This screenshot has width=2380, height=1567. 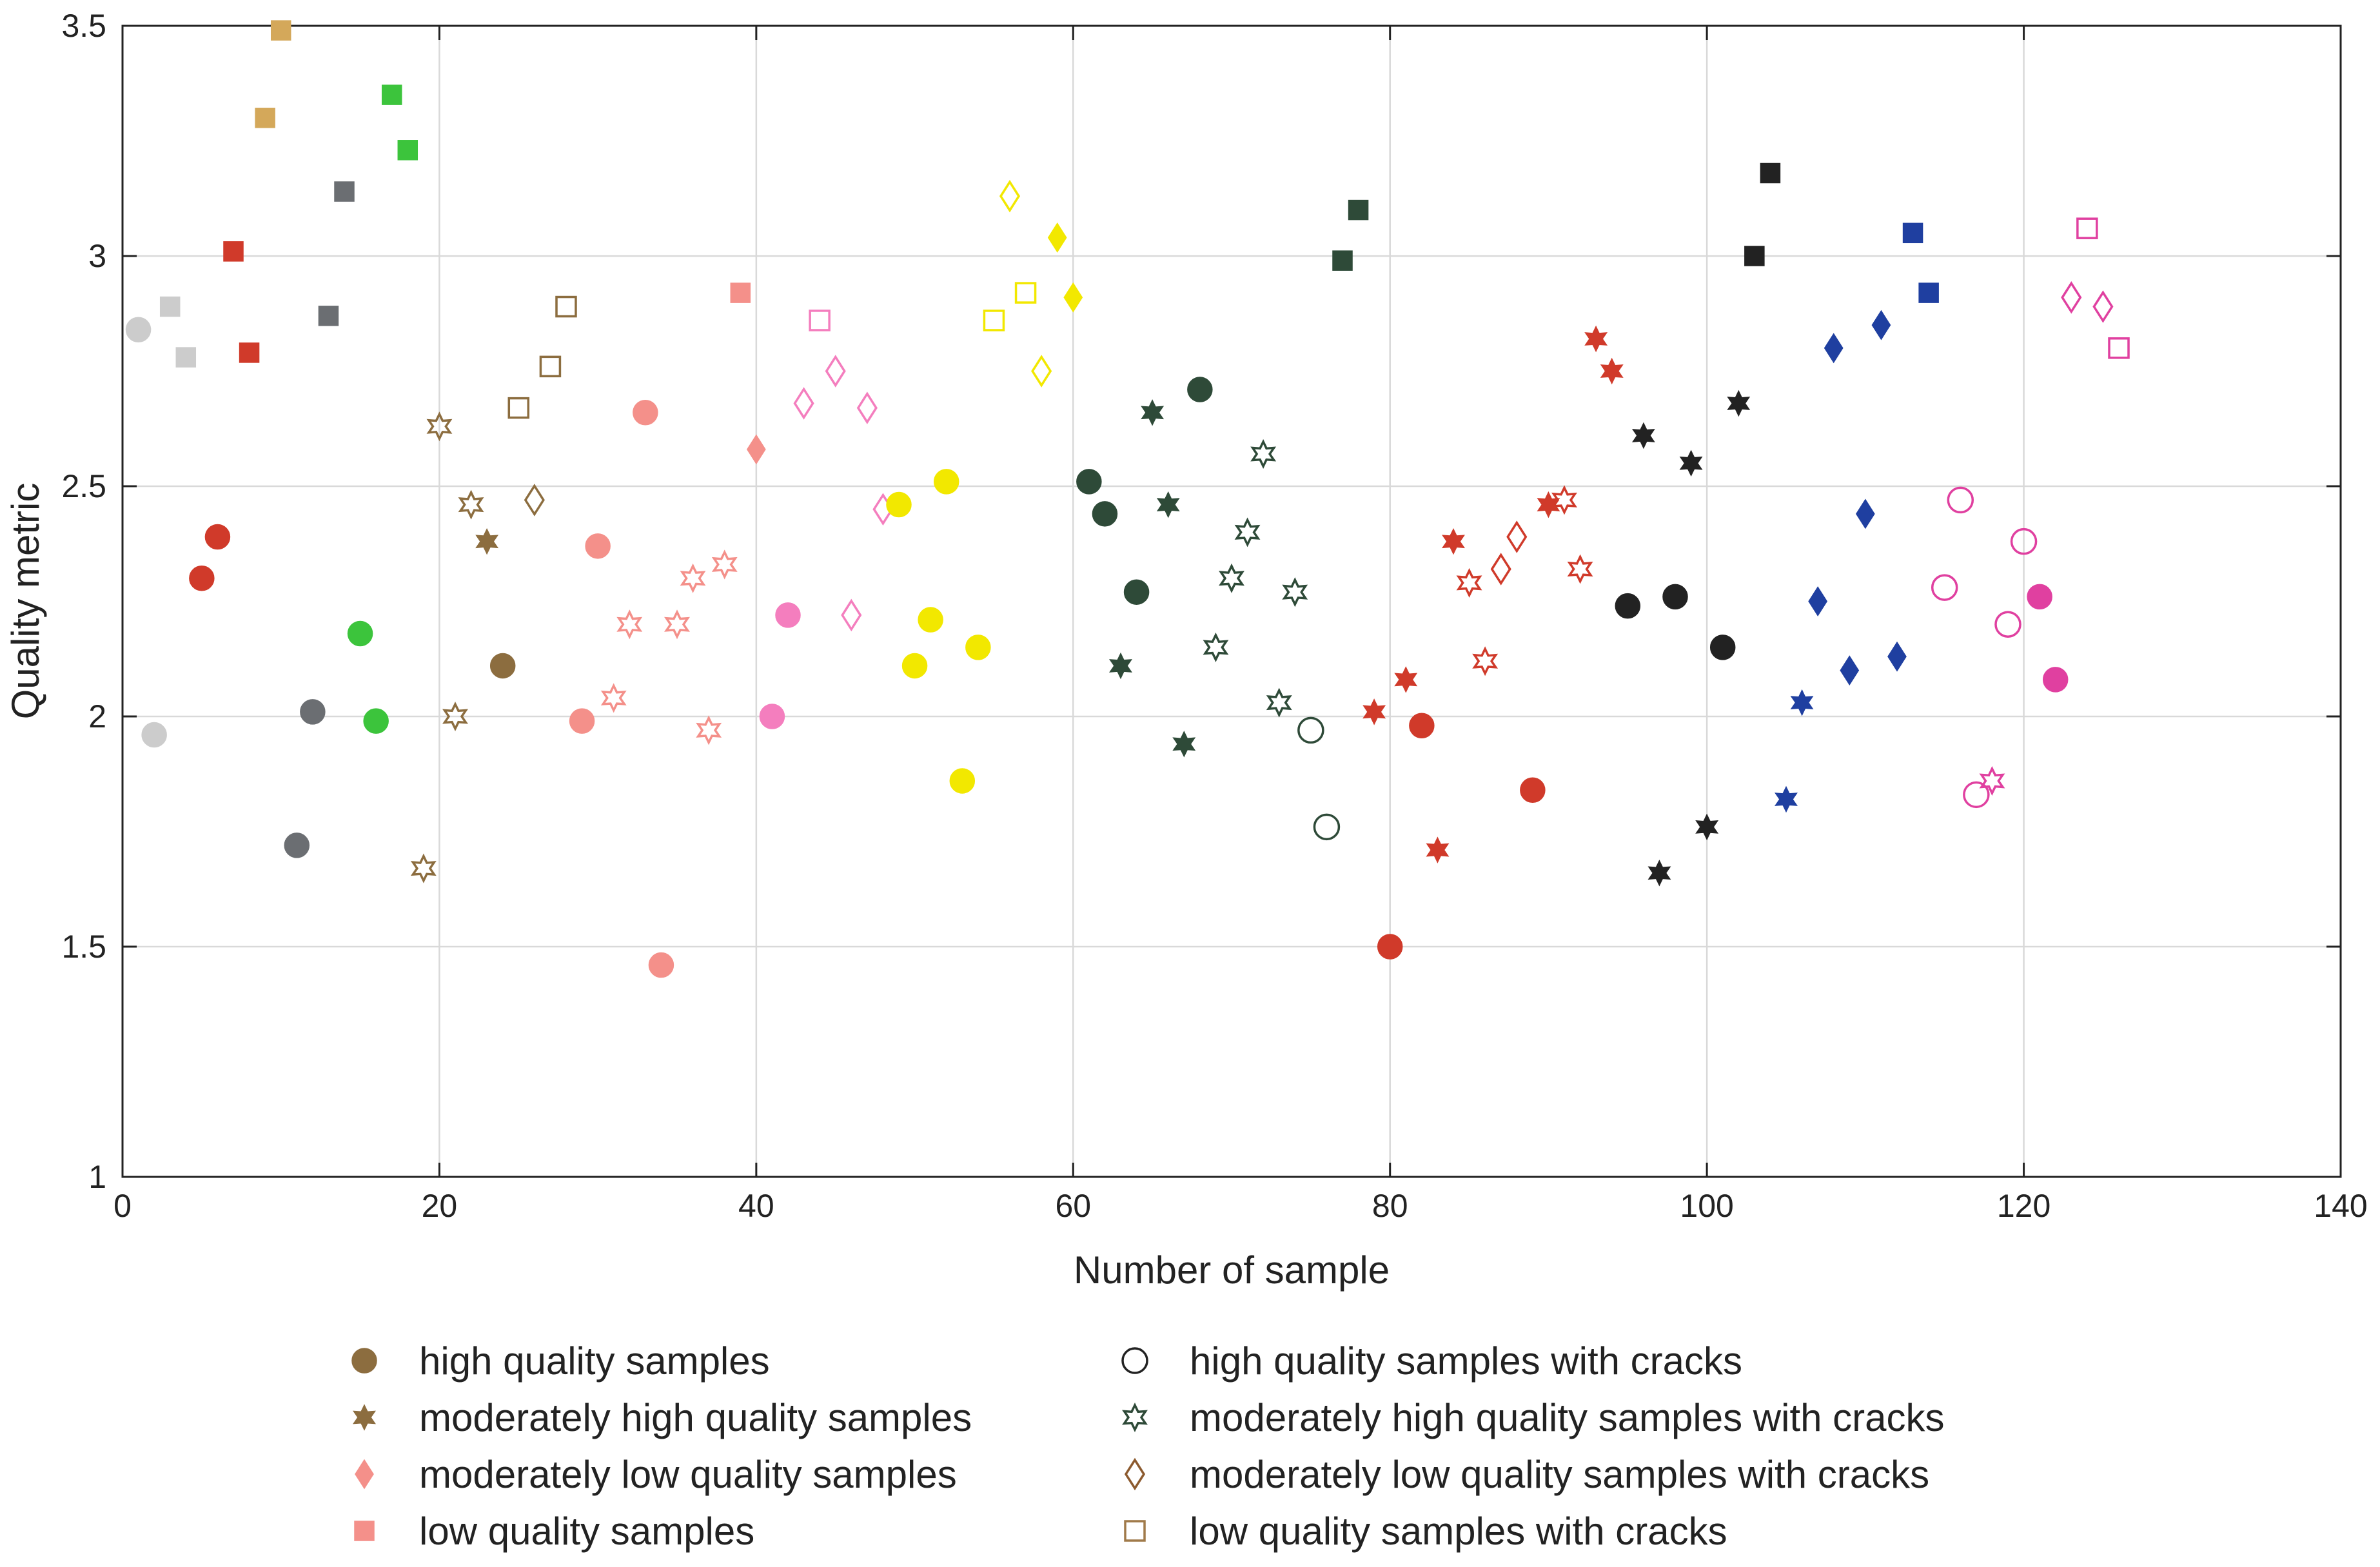 I want to click on legend-label: low quality samples, so click(x=586, y=1531).